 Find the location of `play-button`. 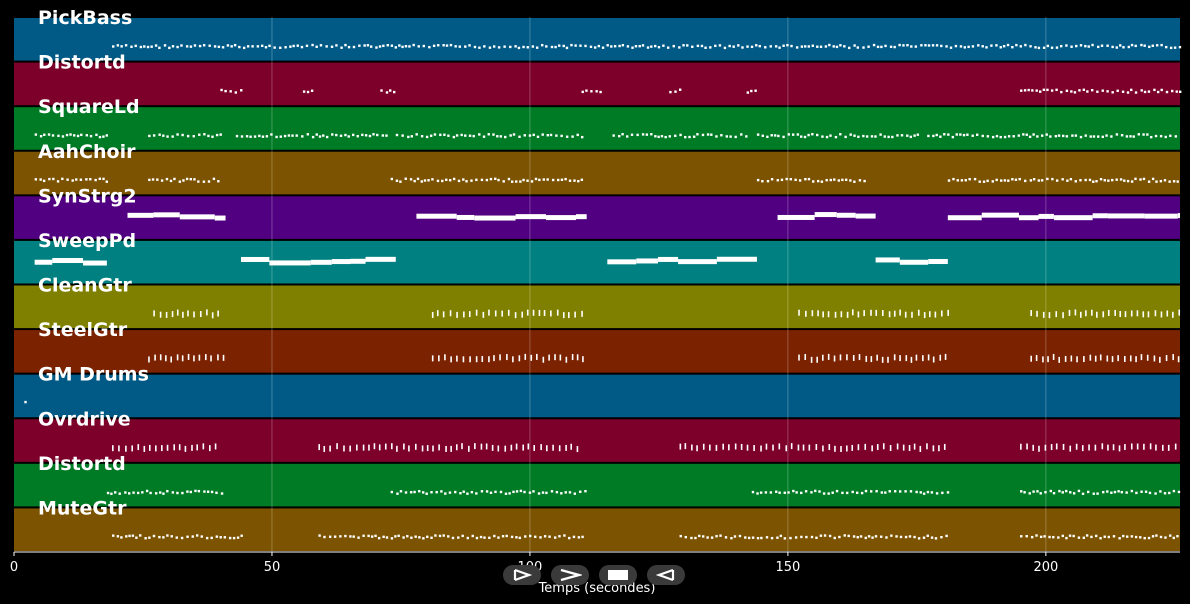

play-button is located at coordinates (522, 575).